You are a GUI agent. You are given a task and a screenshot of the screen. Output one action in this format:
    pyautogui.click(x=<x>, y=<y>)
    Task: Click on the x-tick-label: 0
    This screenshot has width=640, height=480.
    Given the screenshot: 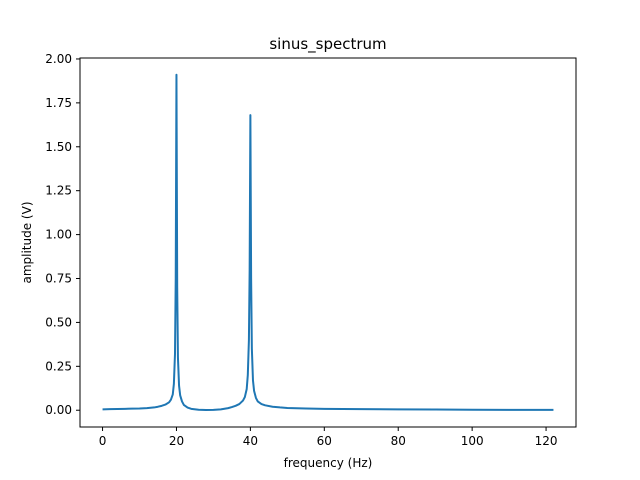 What is the action you would take?
    pyautogui.click(x=103, y=441)
    